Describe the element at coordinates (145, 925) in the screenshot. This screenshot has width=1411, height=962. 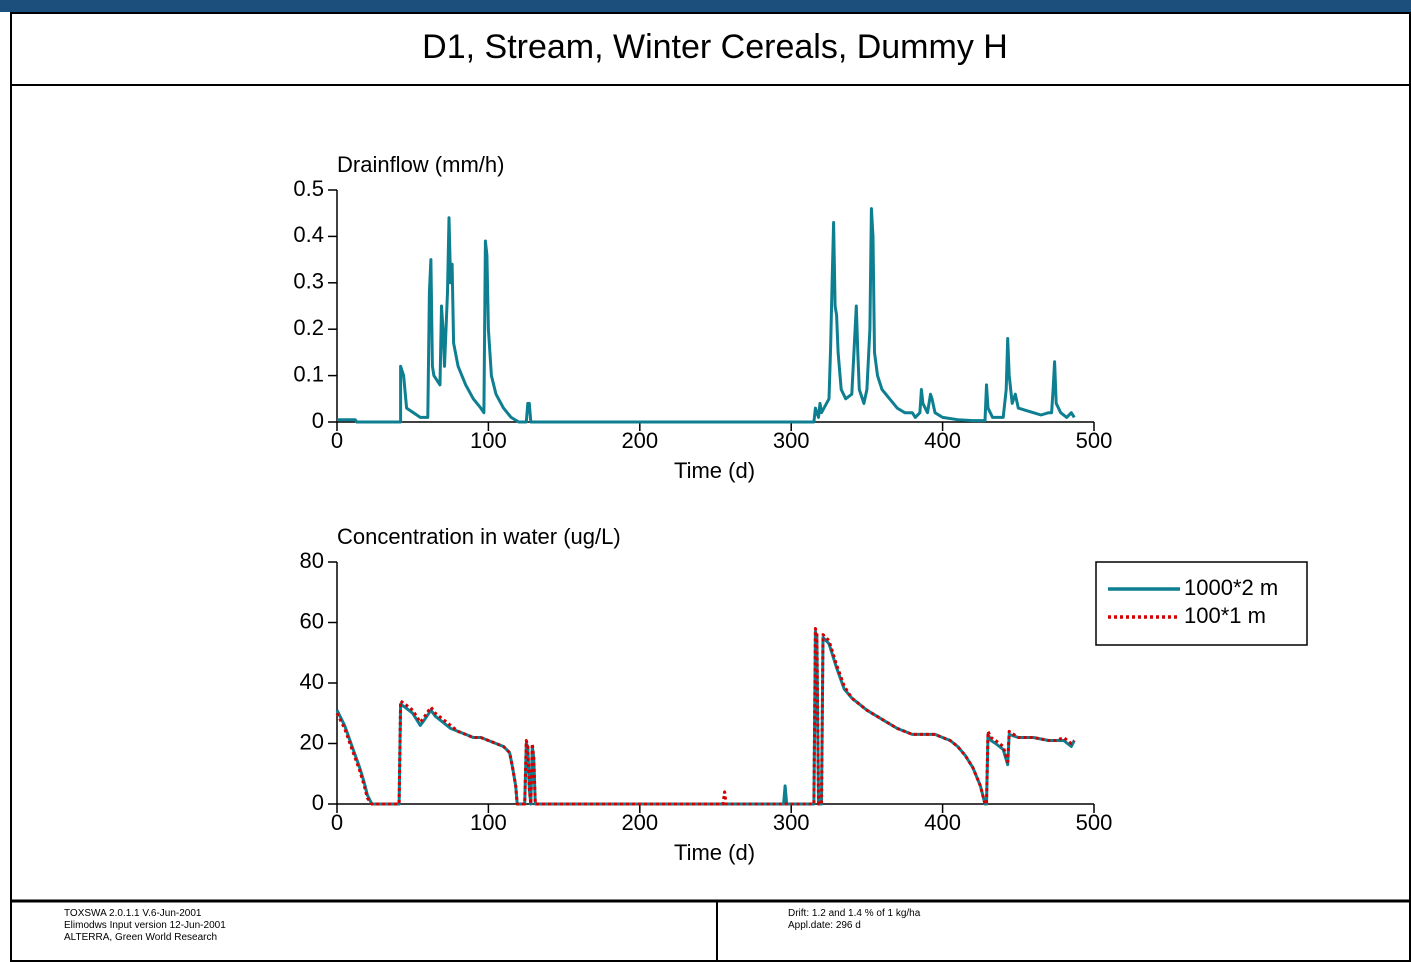
I see `footer-text: Elimodws Input version 12-Jun-2001` at that location.